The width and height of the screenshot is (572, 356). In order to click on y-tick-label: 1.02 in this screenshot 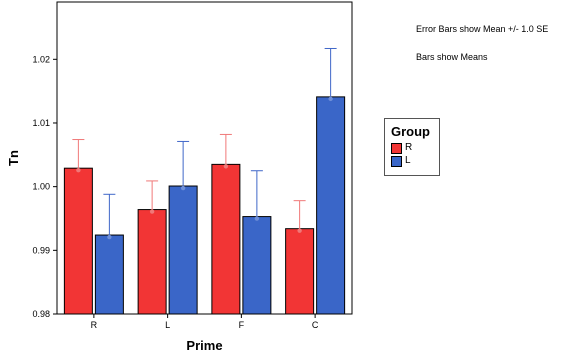, I will do `click(41, 59)`.